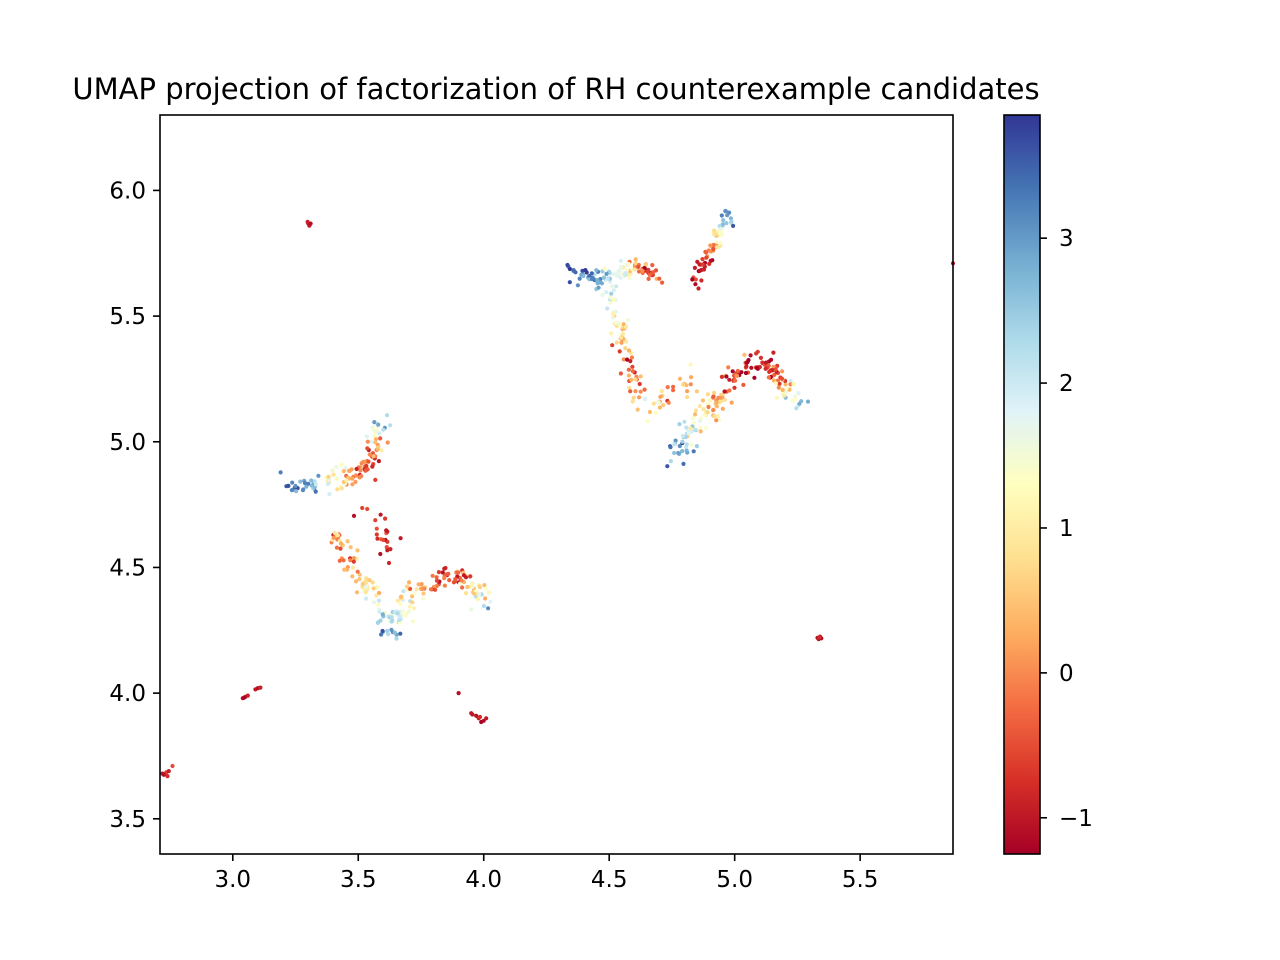 The image size is (1280, 960). I want to click on y-axis: 3.5 4.0 4.5 5.0 5.5 6.0, so click(134, 505).